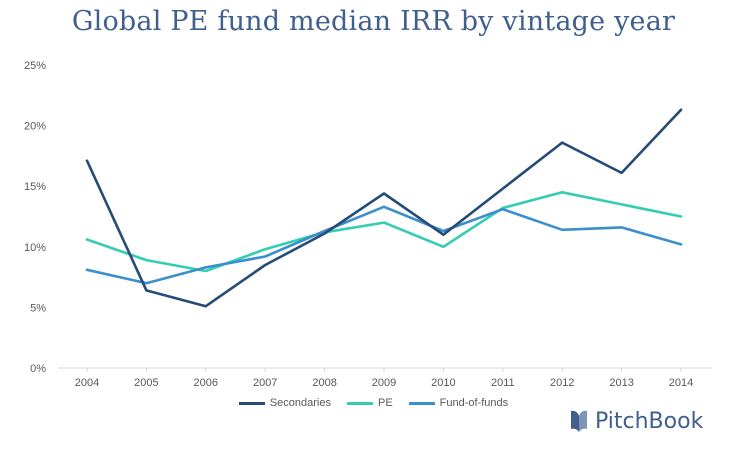  I want to click on x-tick-label-2004: 2004, so click(87, 383).